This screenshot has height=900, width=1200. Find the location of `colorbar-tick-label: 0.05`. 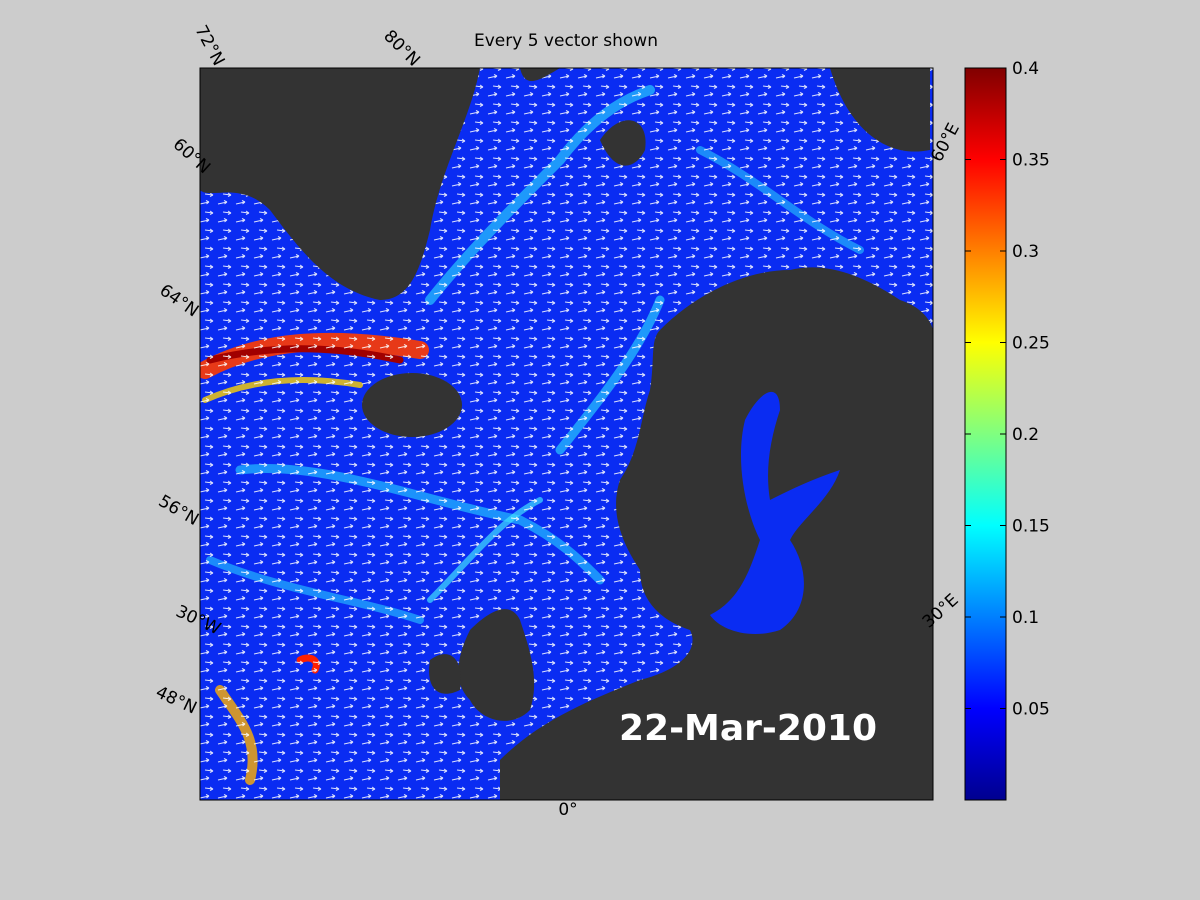

colorbar-tick-label: 0.05 is located at coordinates (1031, 710).